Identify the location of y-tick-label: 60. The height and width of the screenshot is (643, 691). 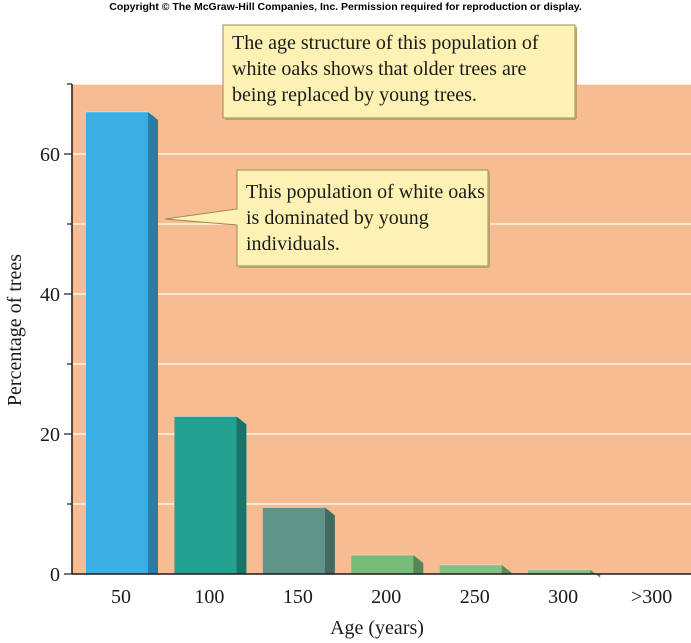
(50, 155).